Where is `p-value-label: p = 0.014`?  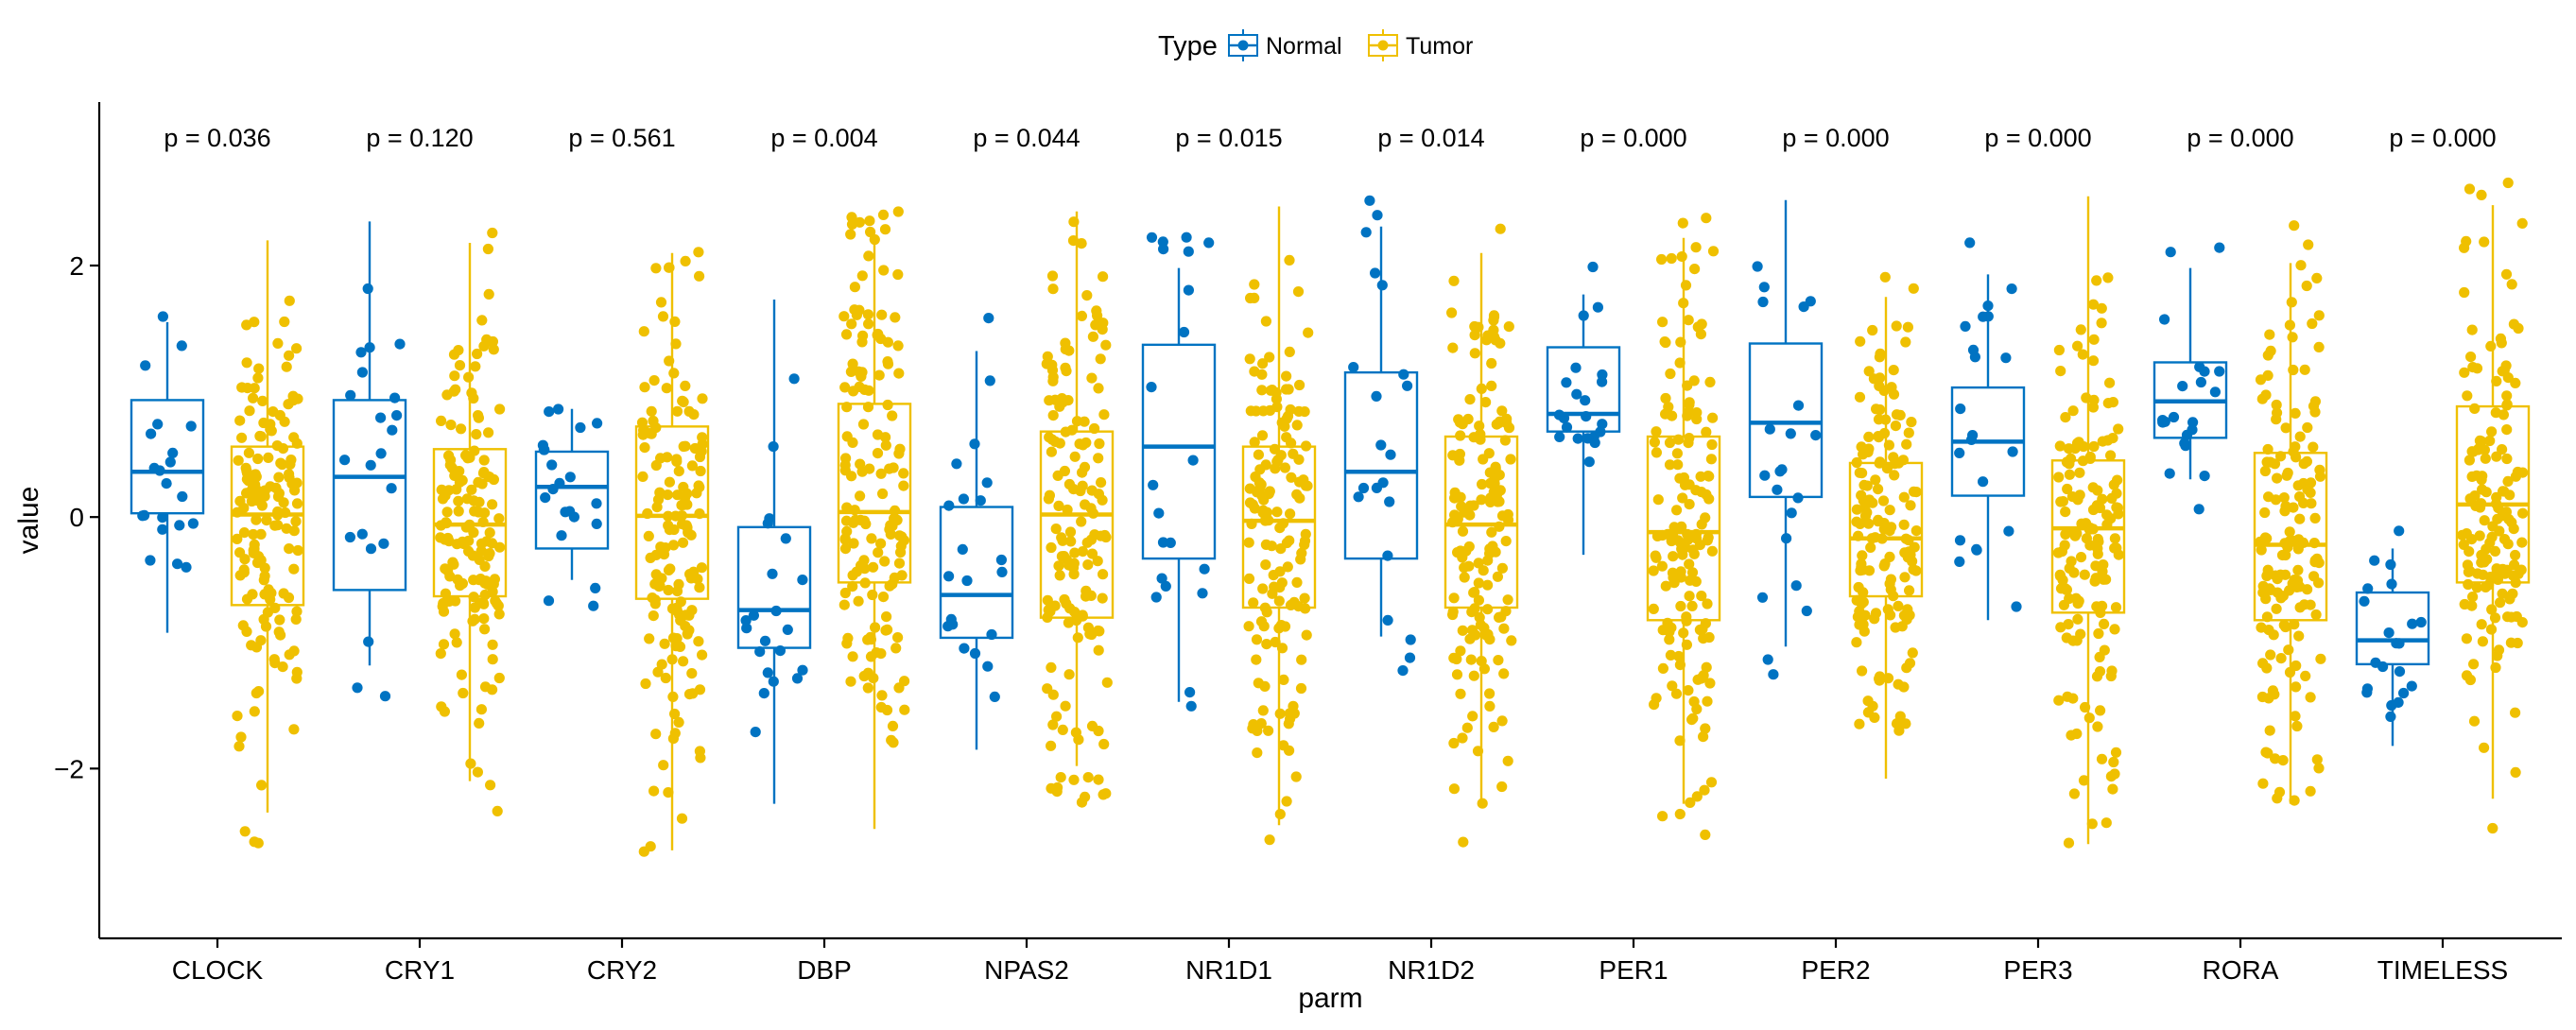
p-value-label: p = 0.014 is located at coordinates (1431, 138).